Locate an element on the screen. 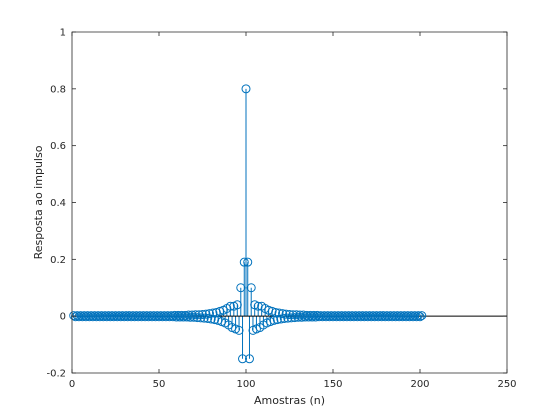  y-tick-label: 0.2 is located at coordinates (58, 260).